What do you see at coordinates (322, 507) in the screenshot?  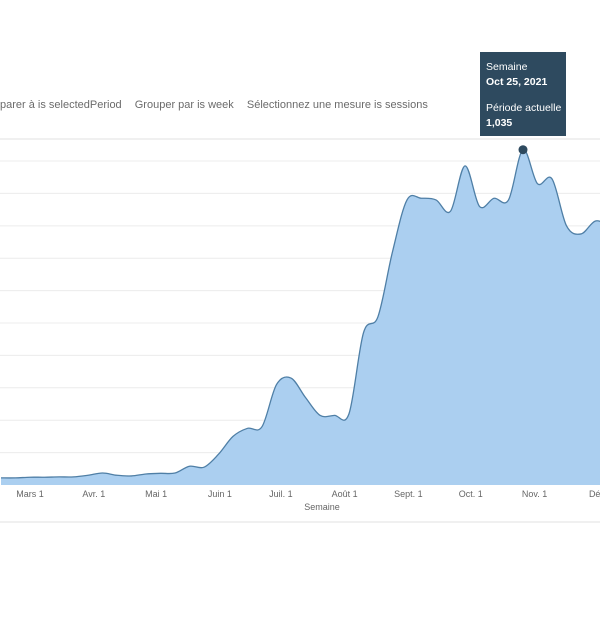 I see `x-axis-label: Semaine` at bounding box center [322, 507].